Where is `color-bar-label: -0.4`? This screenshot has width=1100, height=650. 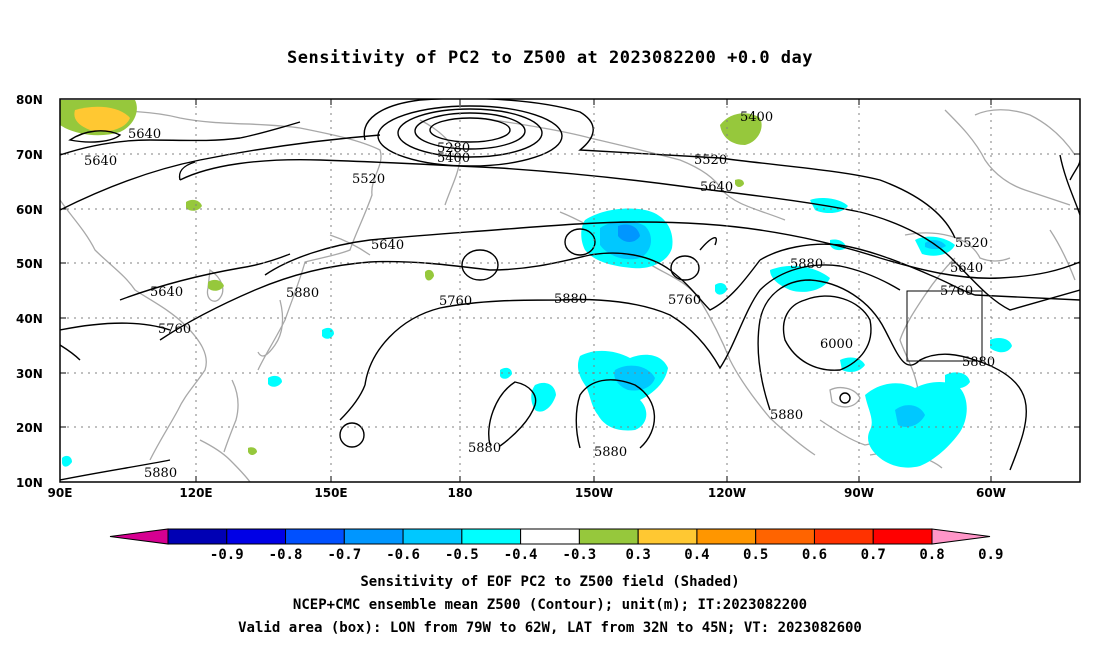 color-bar-label: -0.4 is located at coordinates (521, 555).